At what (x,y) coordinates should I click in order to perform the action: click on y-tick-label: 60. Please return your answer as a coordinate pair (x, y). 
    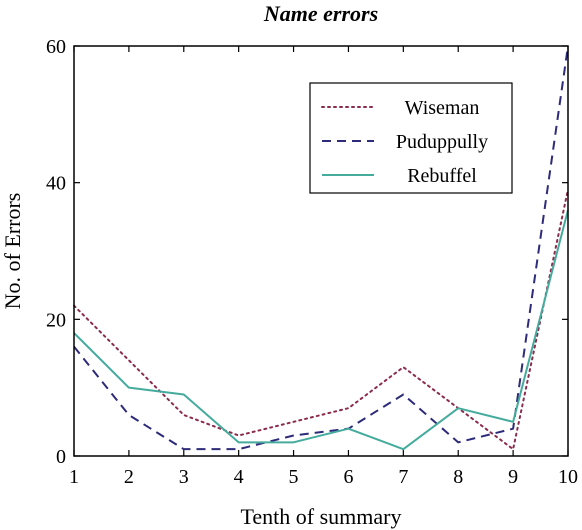
    Looking at the image, I should click on (56, 47).